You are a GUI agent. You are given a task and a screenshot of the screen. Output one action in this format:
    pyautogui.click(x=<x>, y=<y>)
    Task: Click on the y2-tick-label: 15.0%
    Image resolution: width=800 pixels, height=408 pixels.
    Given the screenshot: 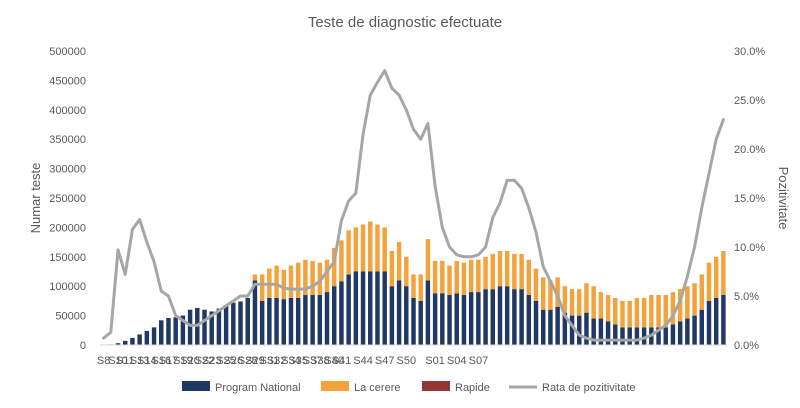 What is the action you would take?
    pyautogui.click(x=749, y=199)
    